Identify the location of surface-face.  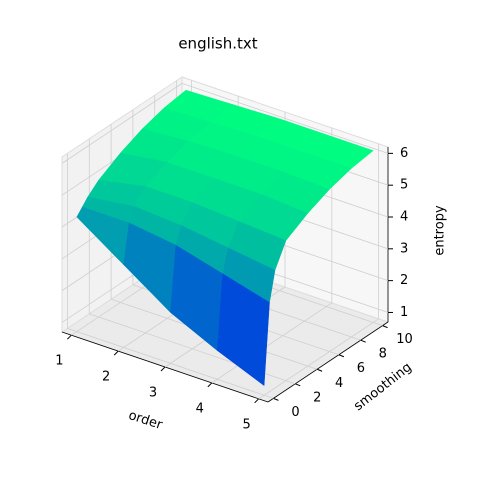
(243, 330).